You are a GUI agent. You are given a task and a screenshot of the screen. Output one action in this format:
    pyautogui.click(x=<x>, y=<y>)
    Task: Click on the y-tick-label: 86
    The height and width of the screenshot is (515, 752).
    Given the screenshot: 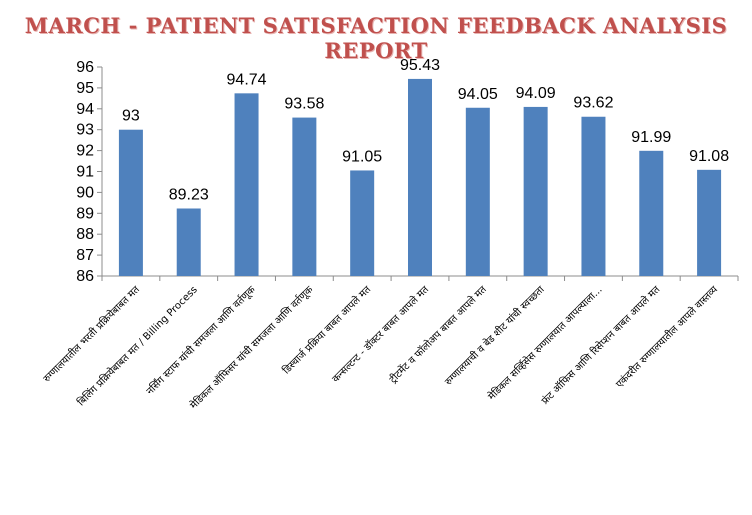 What is the action you would take?
    pyautogui.click(x=85, y=276)
    